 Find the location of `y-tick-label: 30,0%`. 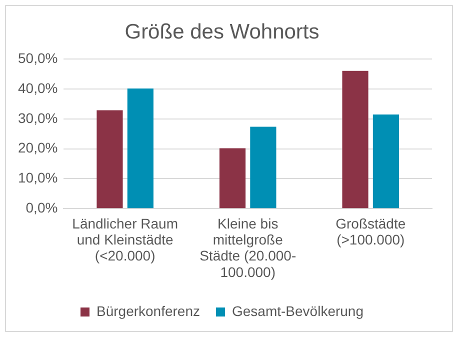

y-tick-label: 30,0% is located at coordinates (38, 118).